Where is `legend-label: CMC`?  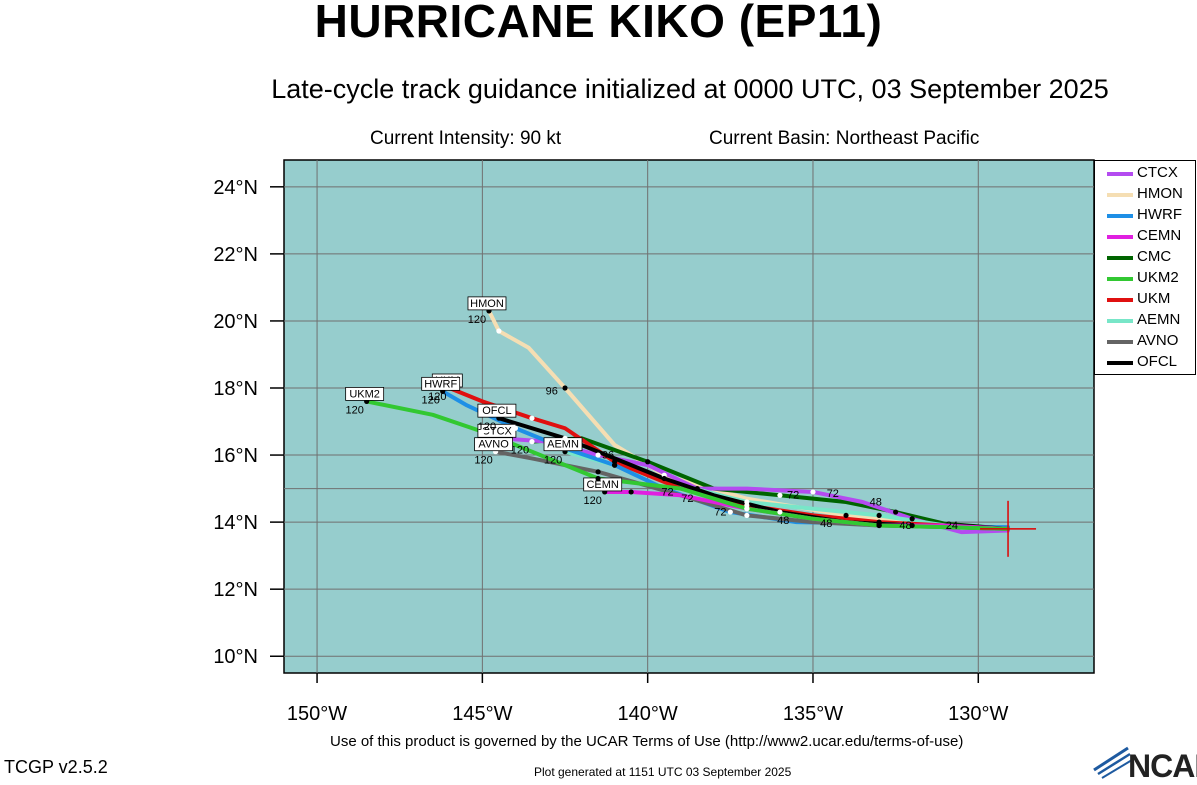
legend-label: CMC is located at coordinates (1154, 256).